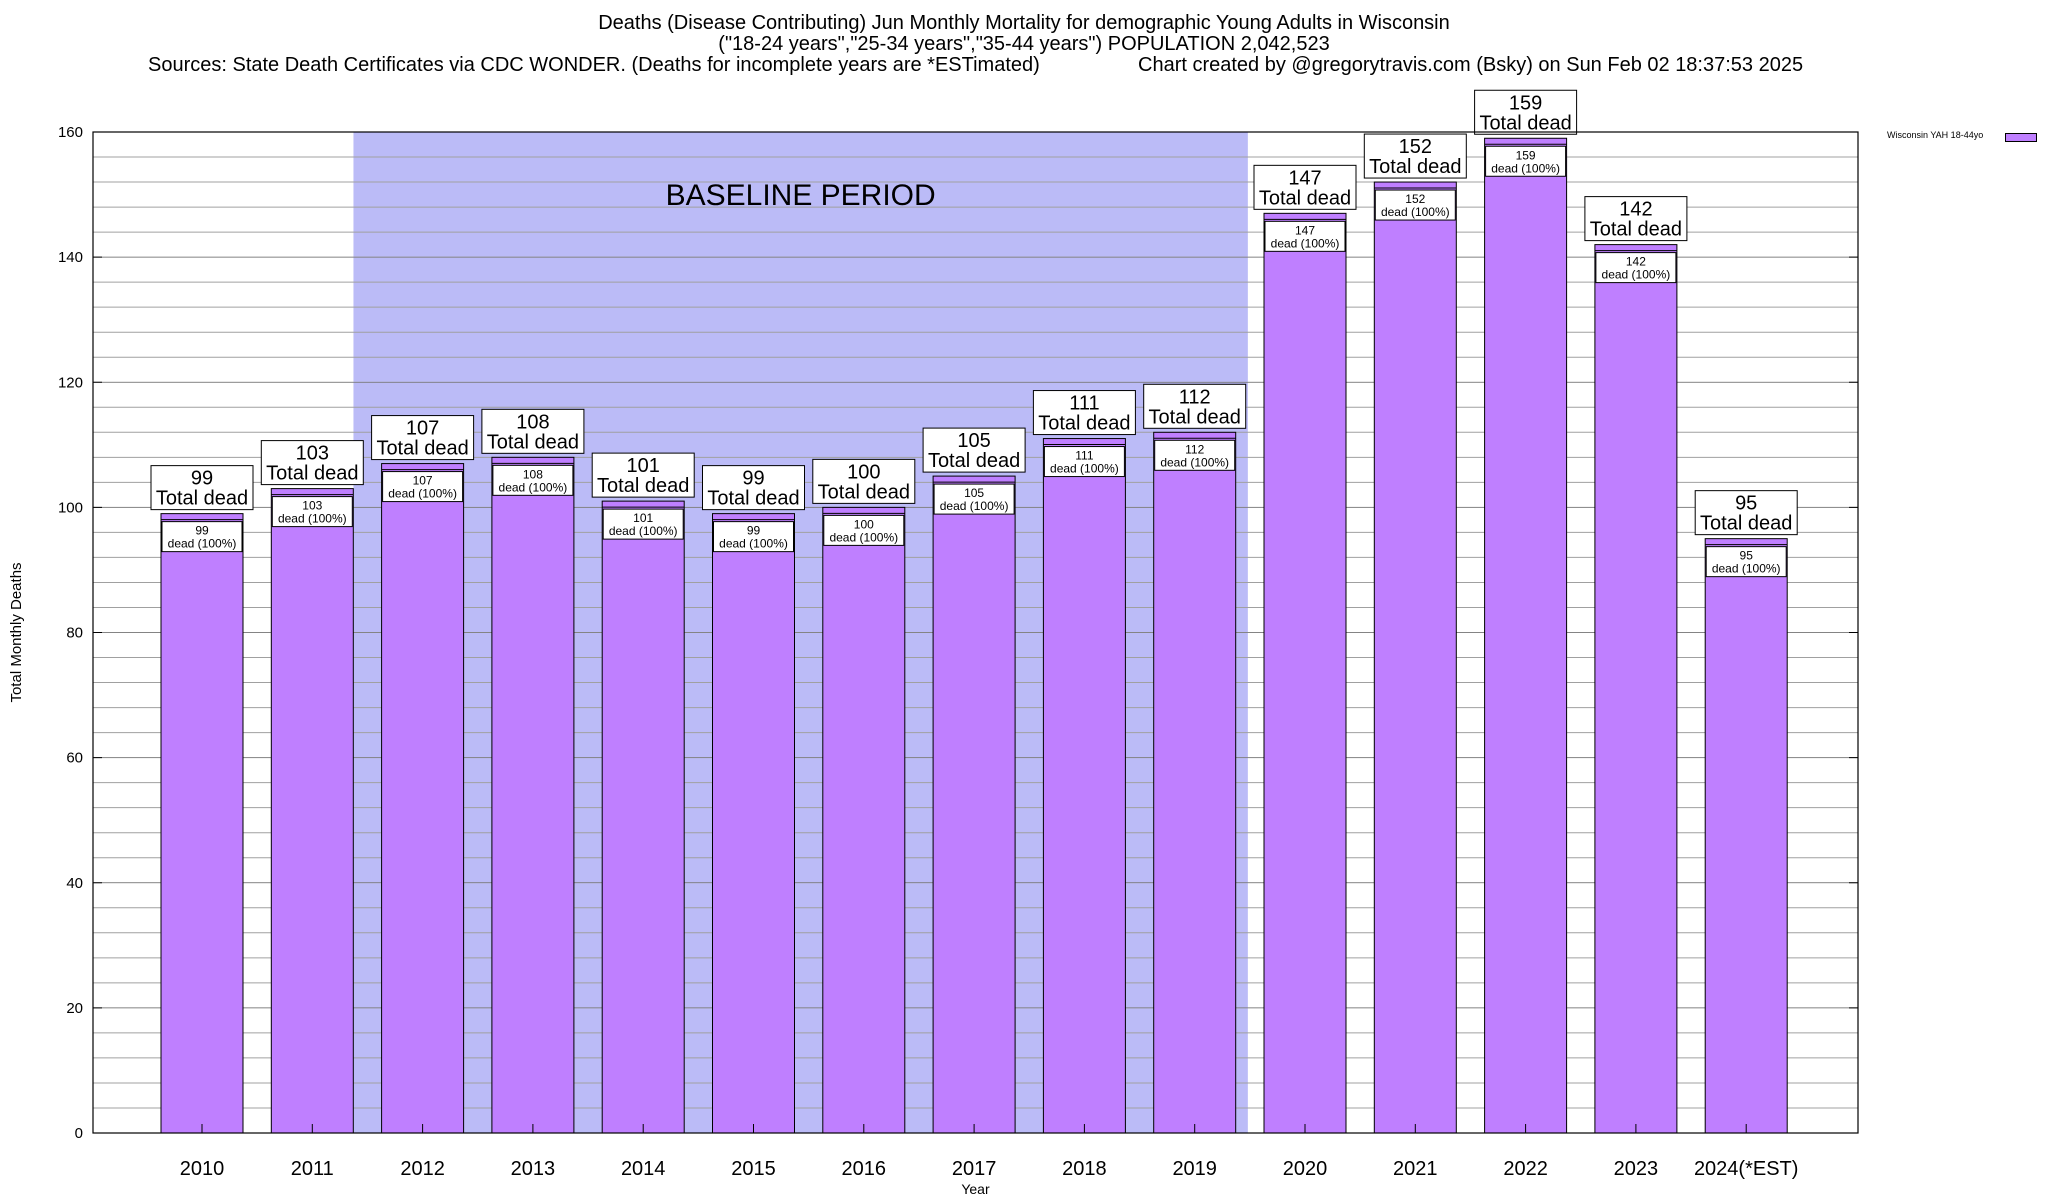 This screenshot has width=2048, height=1200. I want to click on inner-label-value: 95, so click(1747, 556).